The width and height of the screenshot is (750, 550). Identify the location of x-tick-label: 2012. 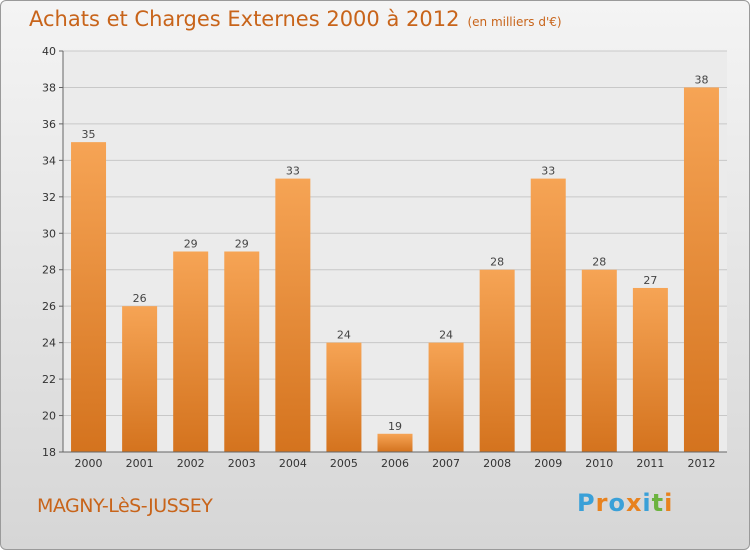
(701, 463).